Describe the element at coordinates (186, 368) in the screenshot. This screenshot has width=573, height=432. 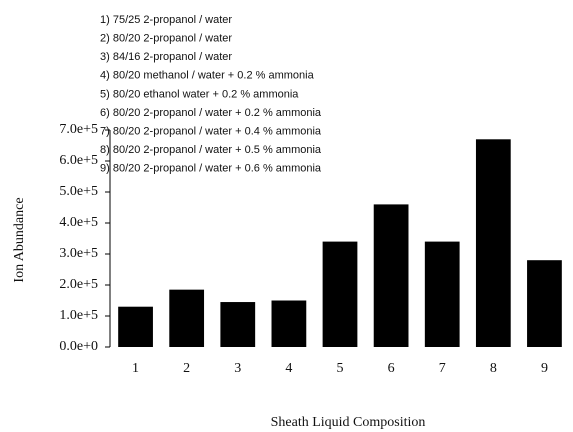
I see `x-tick-label: 2` at that location.